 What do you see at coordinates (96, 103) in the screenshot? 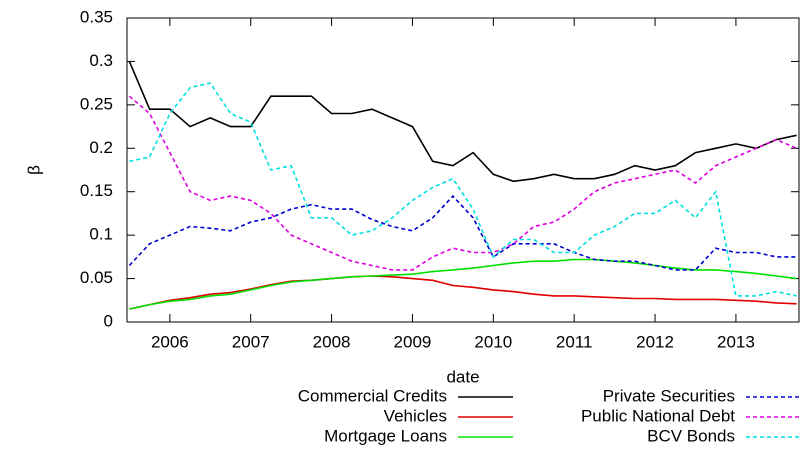
I see `y-tick-label: 0.25` at bounding box center [96, 103].